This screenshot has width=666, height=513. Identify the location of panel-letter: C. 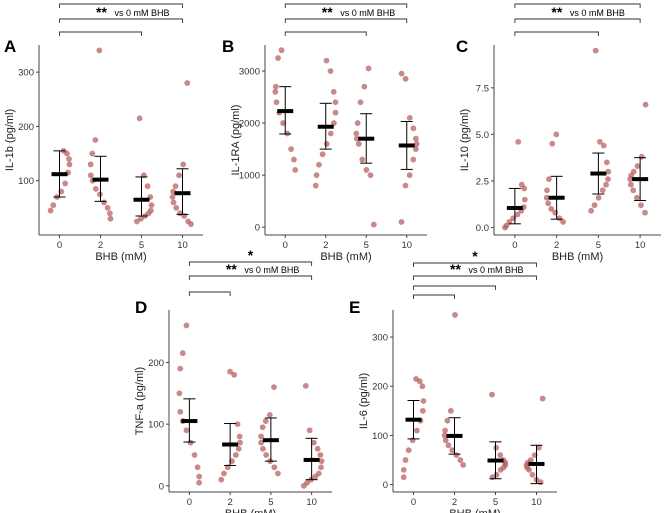
(462, 46).